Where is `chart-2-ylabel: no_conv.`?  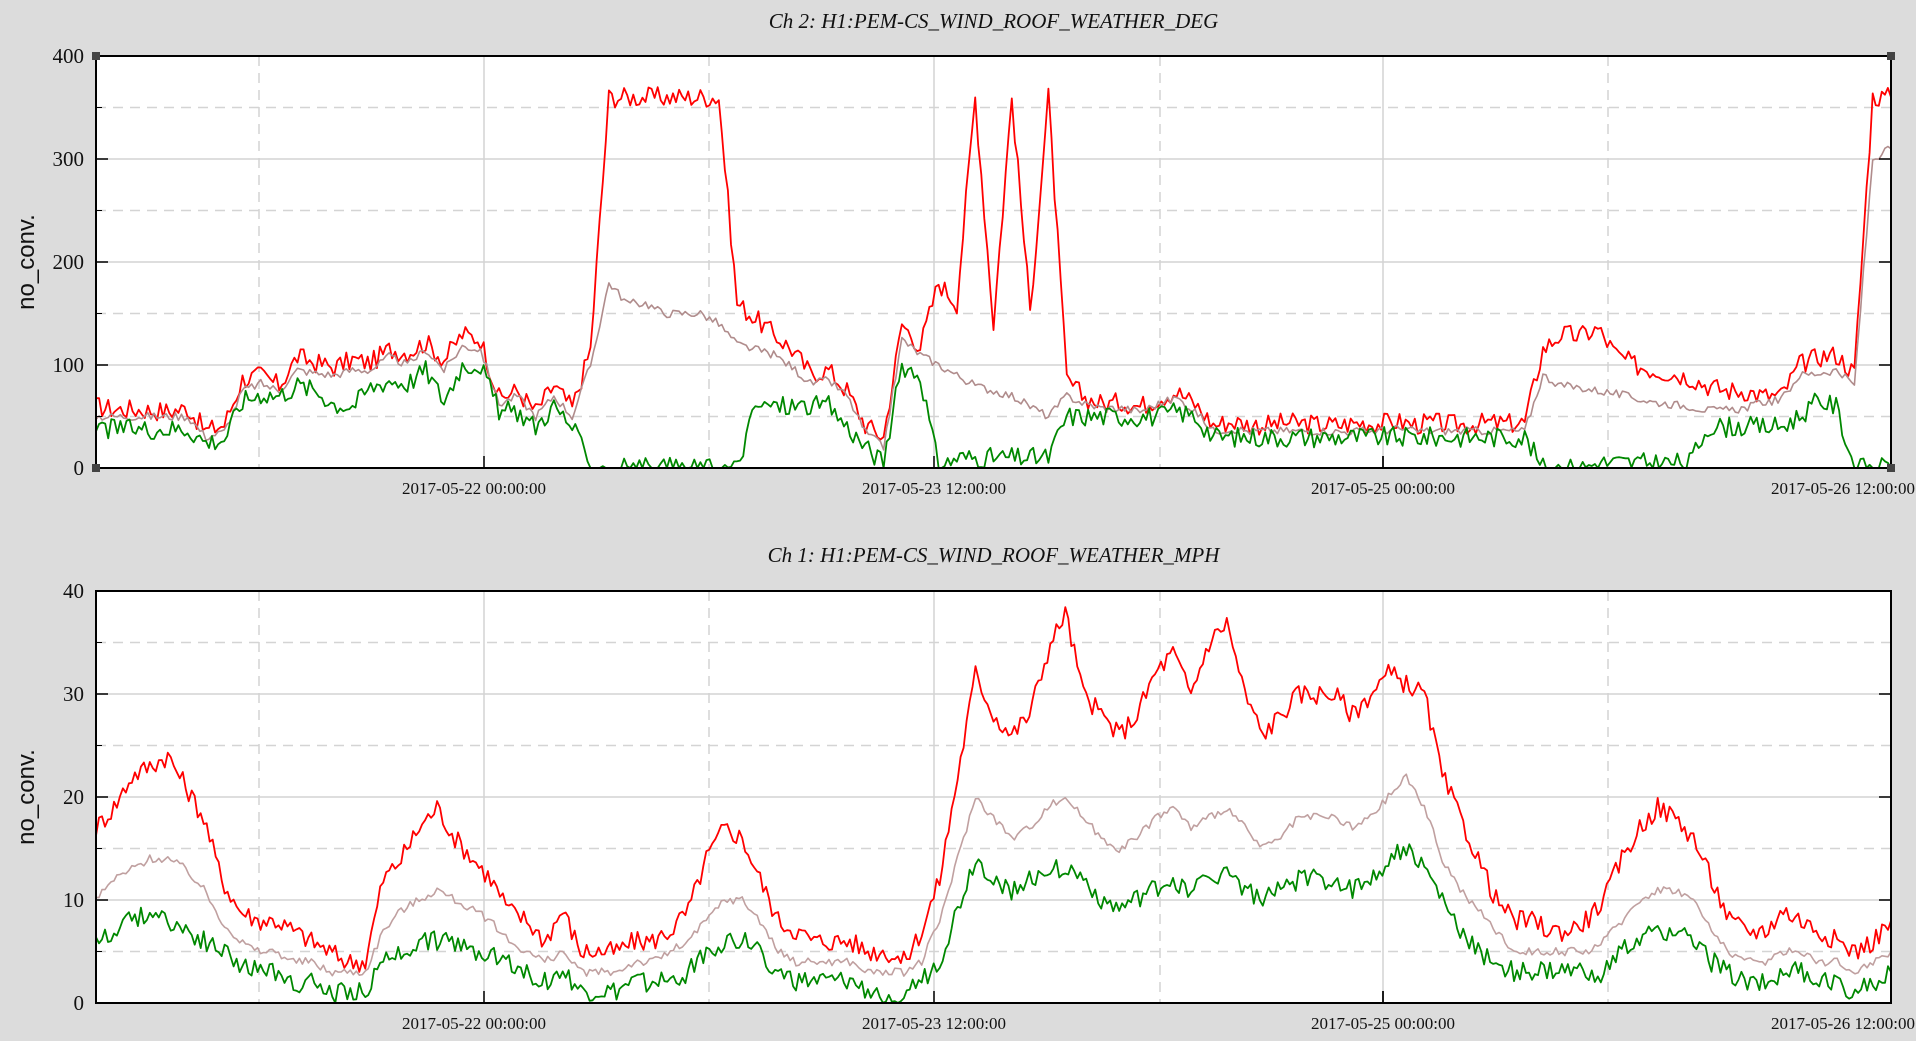 chart-2-ylabel: no_conv. is located at coordinates (26, 797).